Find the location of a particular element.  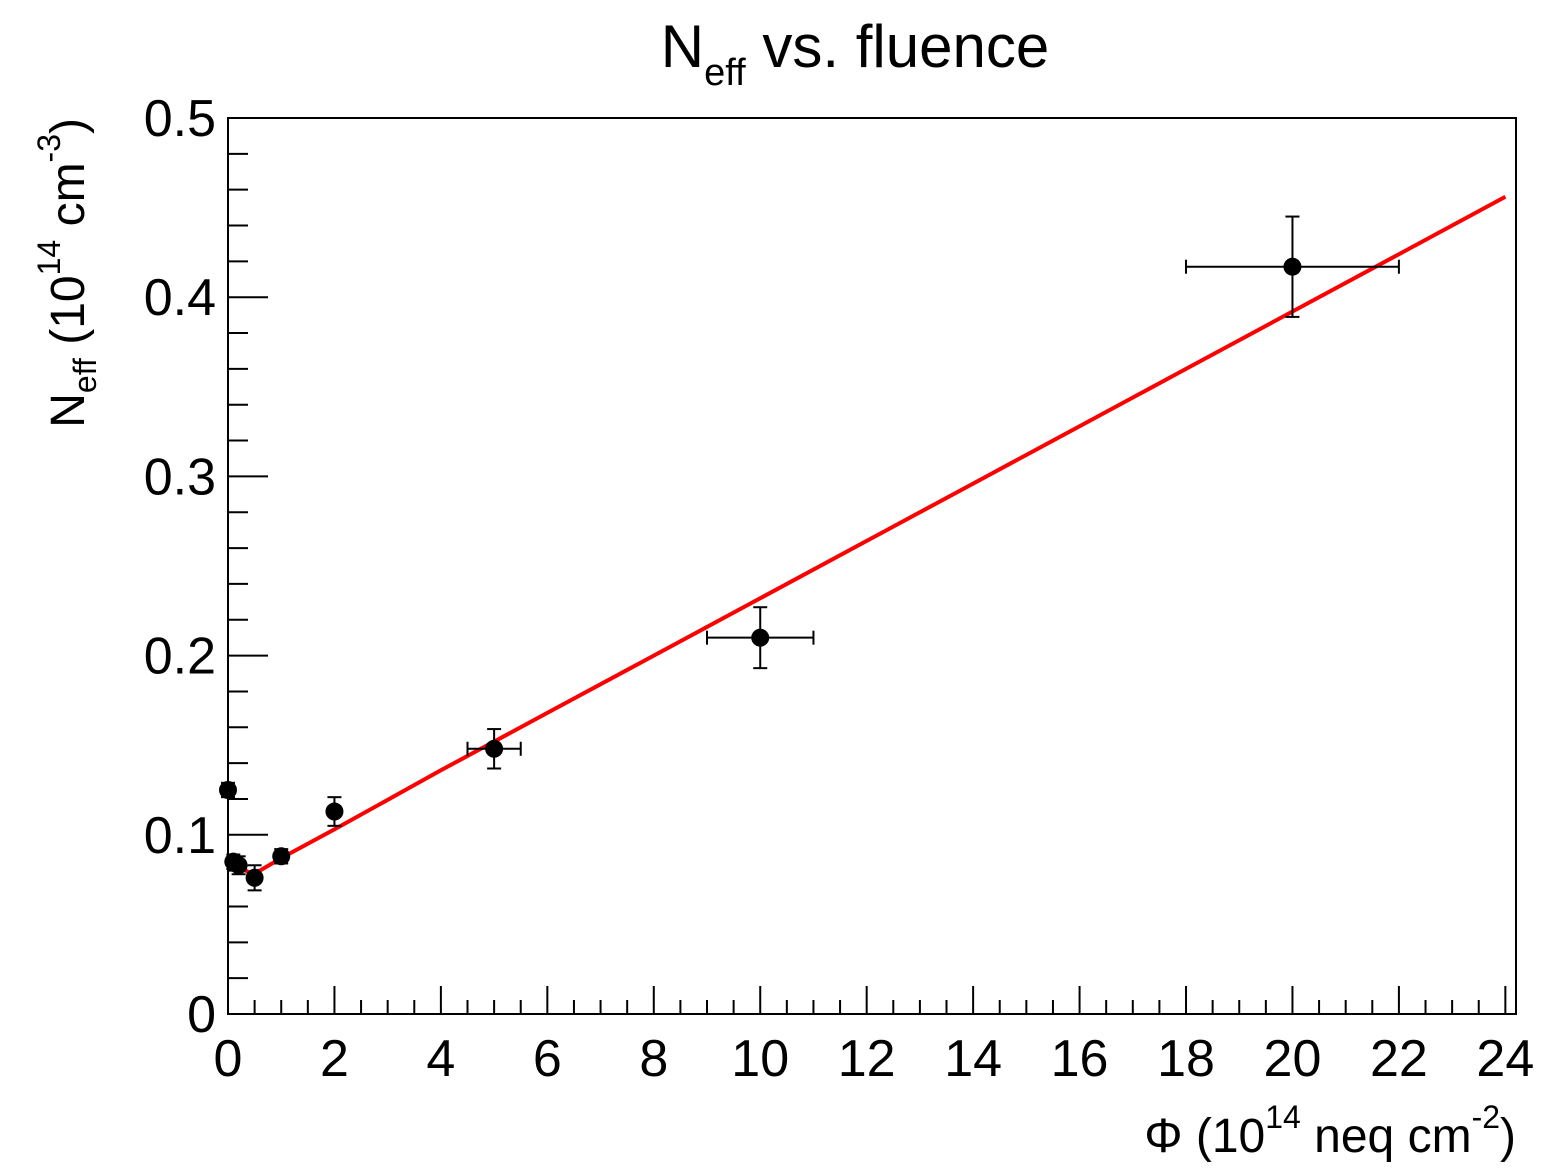

y-axis-title-mid2: cm is located at coordinates (68, 200).